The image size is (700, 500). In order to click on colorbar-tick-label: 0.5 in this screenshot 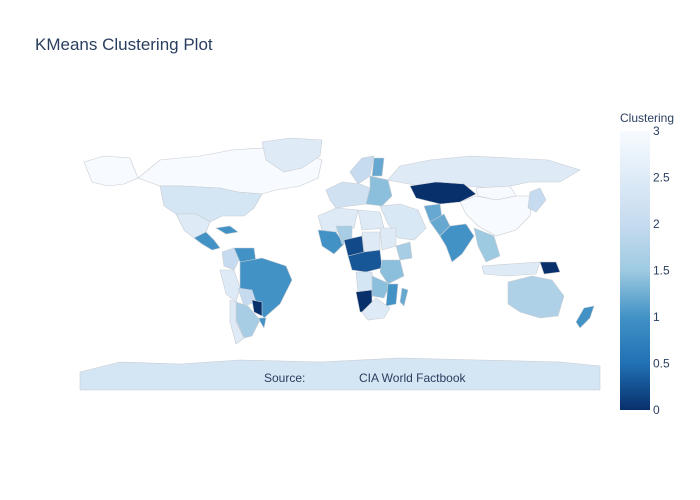, I will do `click(661, 364)`.